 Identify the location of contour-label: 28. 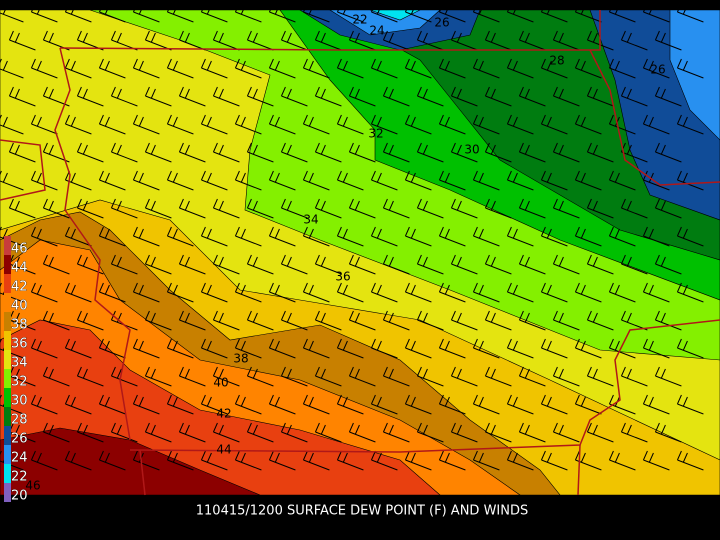
(556, 61).